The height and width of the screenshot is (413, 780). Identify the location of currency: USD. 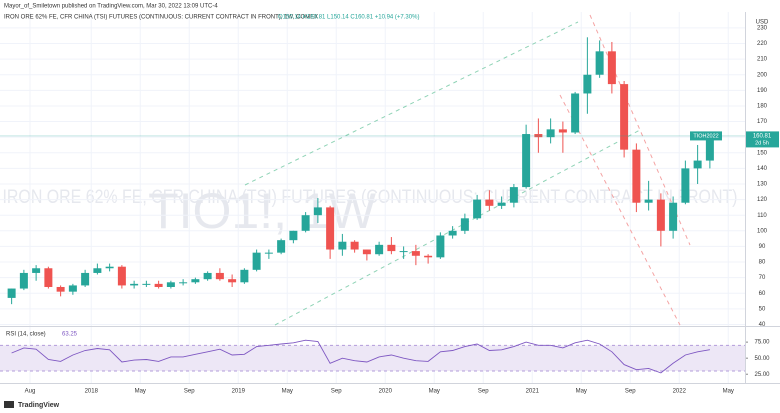
(762, 23).